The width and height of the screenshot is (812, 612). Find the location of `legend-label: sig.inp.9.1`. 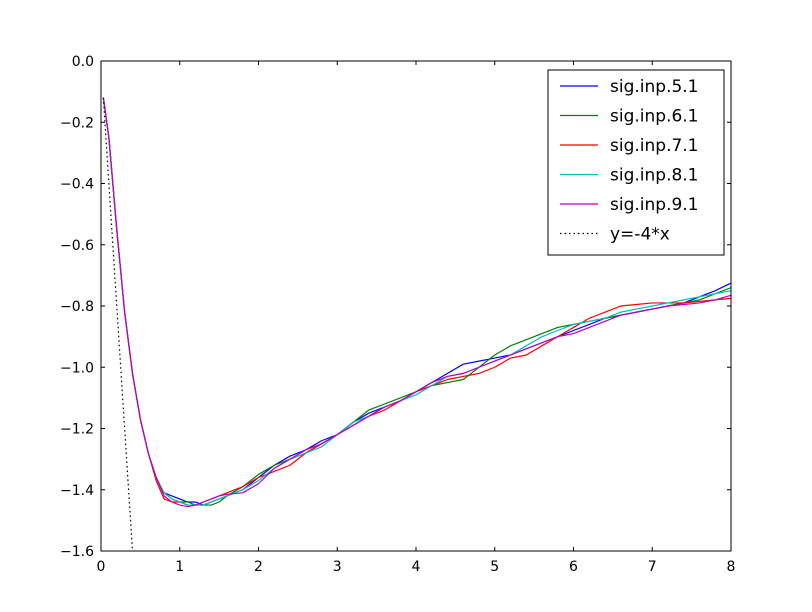

legend-label: sig.inp.9.1 is located at coordinates (654, 205).